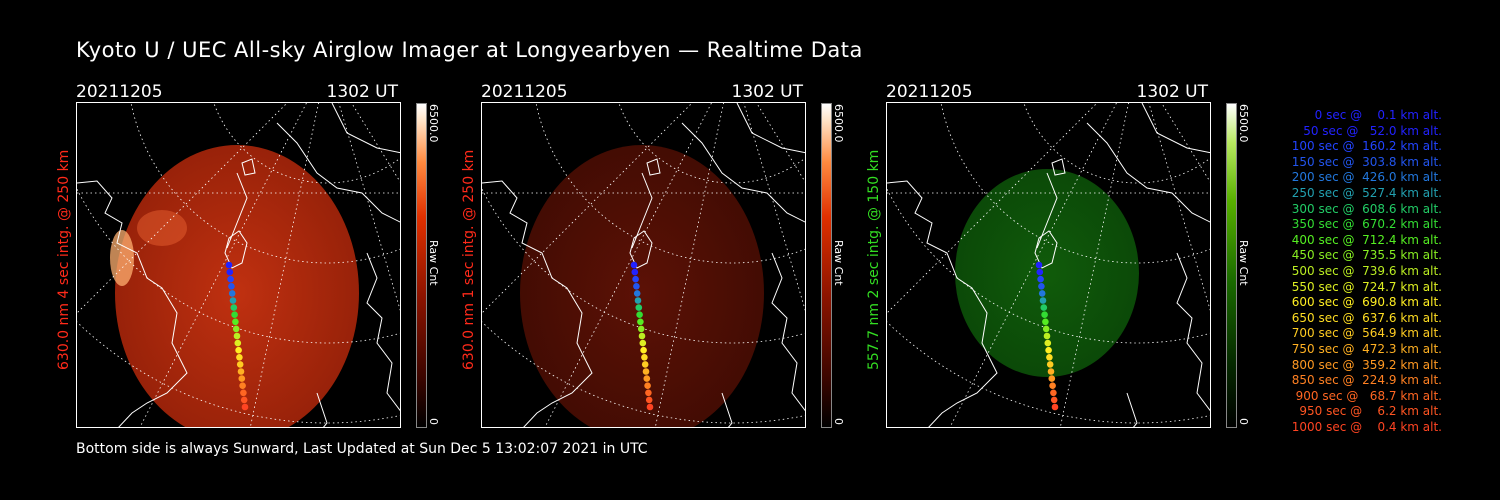 The width and height of the screenshot is (1500, 500). What do you see at coordinates (1243, 421) in the screenshot?
I see `panel-3-cbar-min: 0` at bounding box center [1243, 421].